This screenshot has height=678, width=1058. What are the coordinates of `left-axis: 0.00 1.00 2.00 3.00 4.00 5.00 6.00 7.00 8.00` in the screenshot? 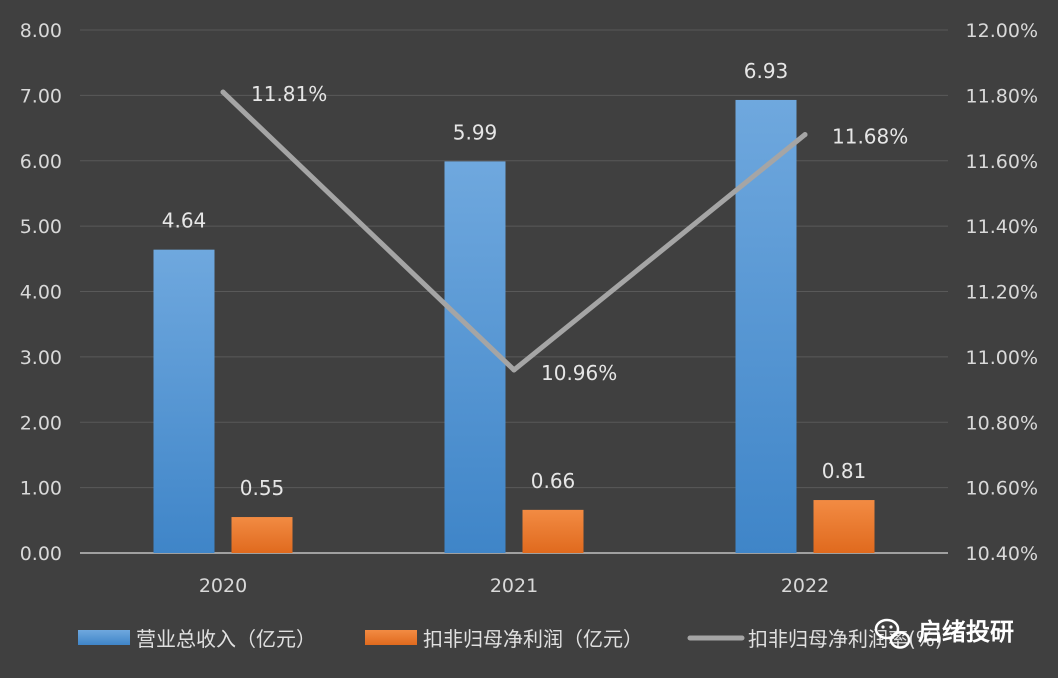 It's located at (41, 292).